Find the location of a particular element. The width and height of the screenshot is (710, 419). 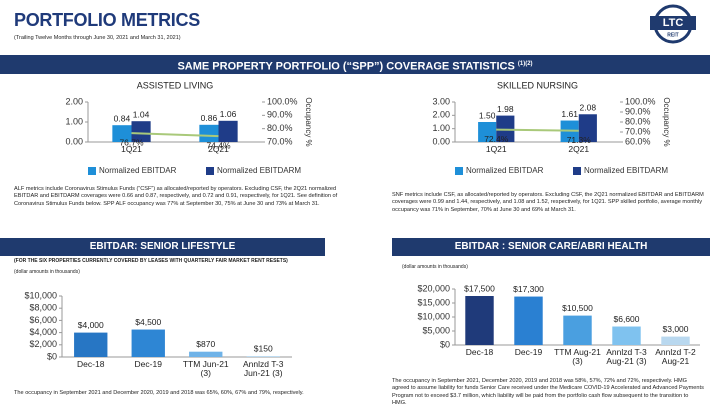

line-value-label: 76.7% is located at coordinates (131, 142).